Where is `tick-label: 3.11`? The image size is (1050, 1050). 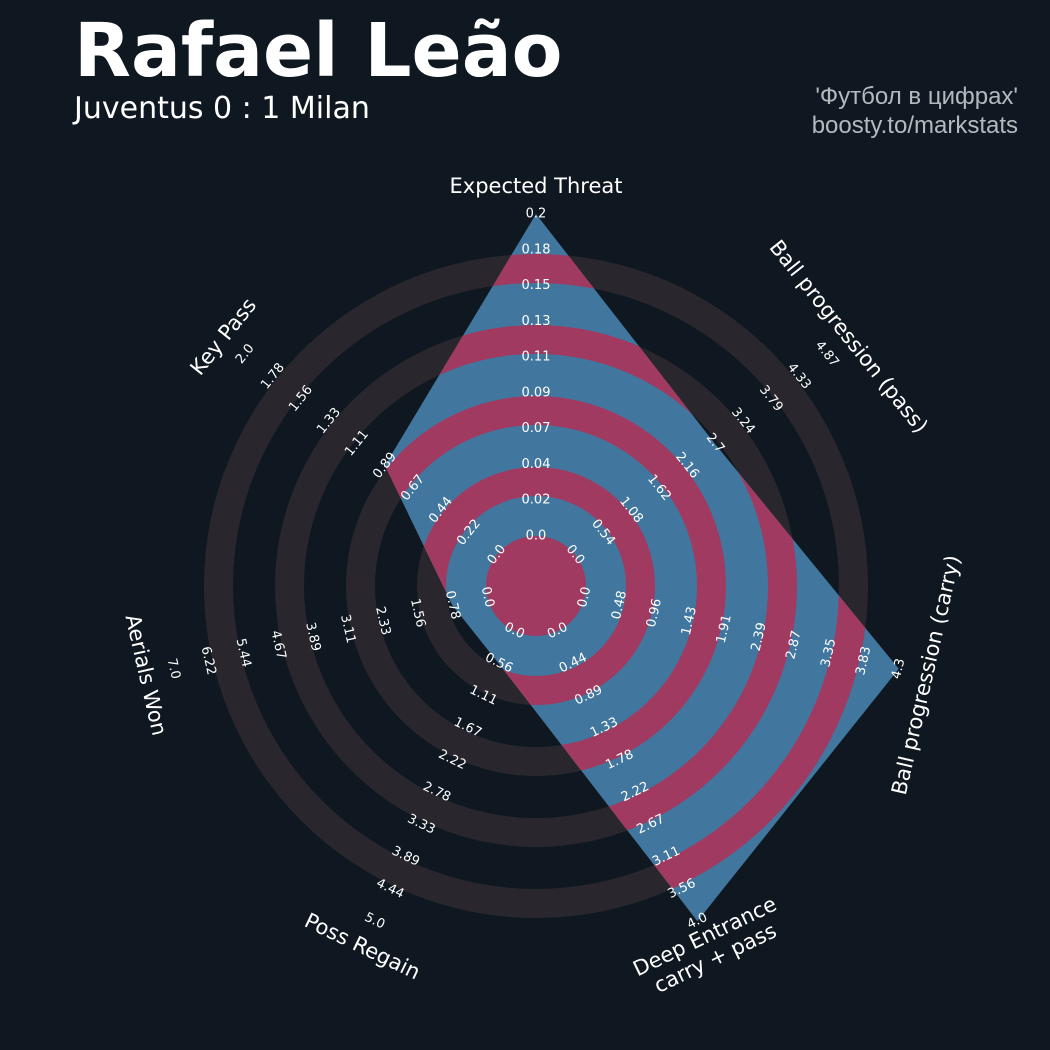 tick-label: 3.11 is located at coordinates (347, 629).